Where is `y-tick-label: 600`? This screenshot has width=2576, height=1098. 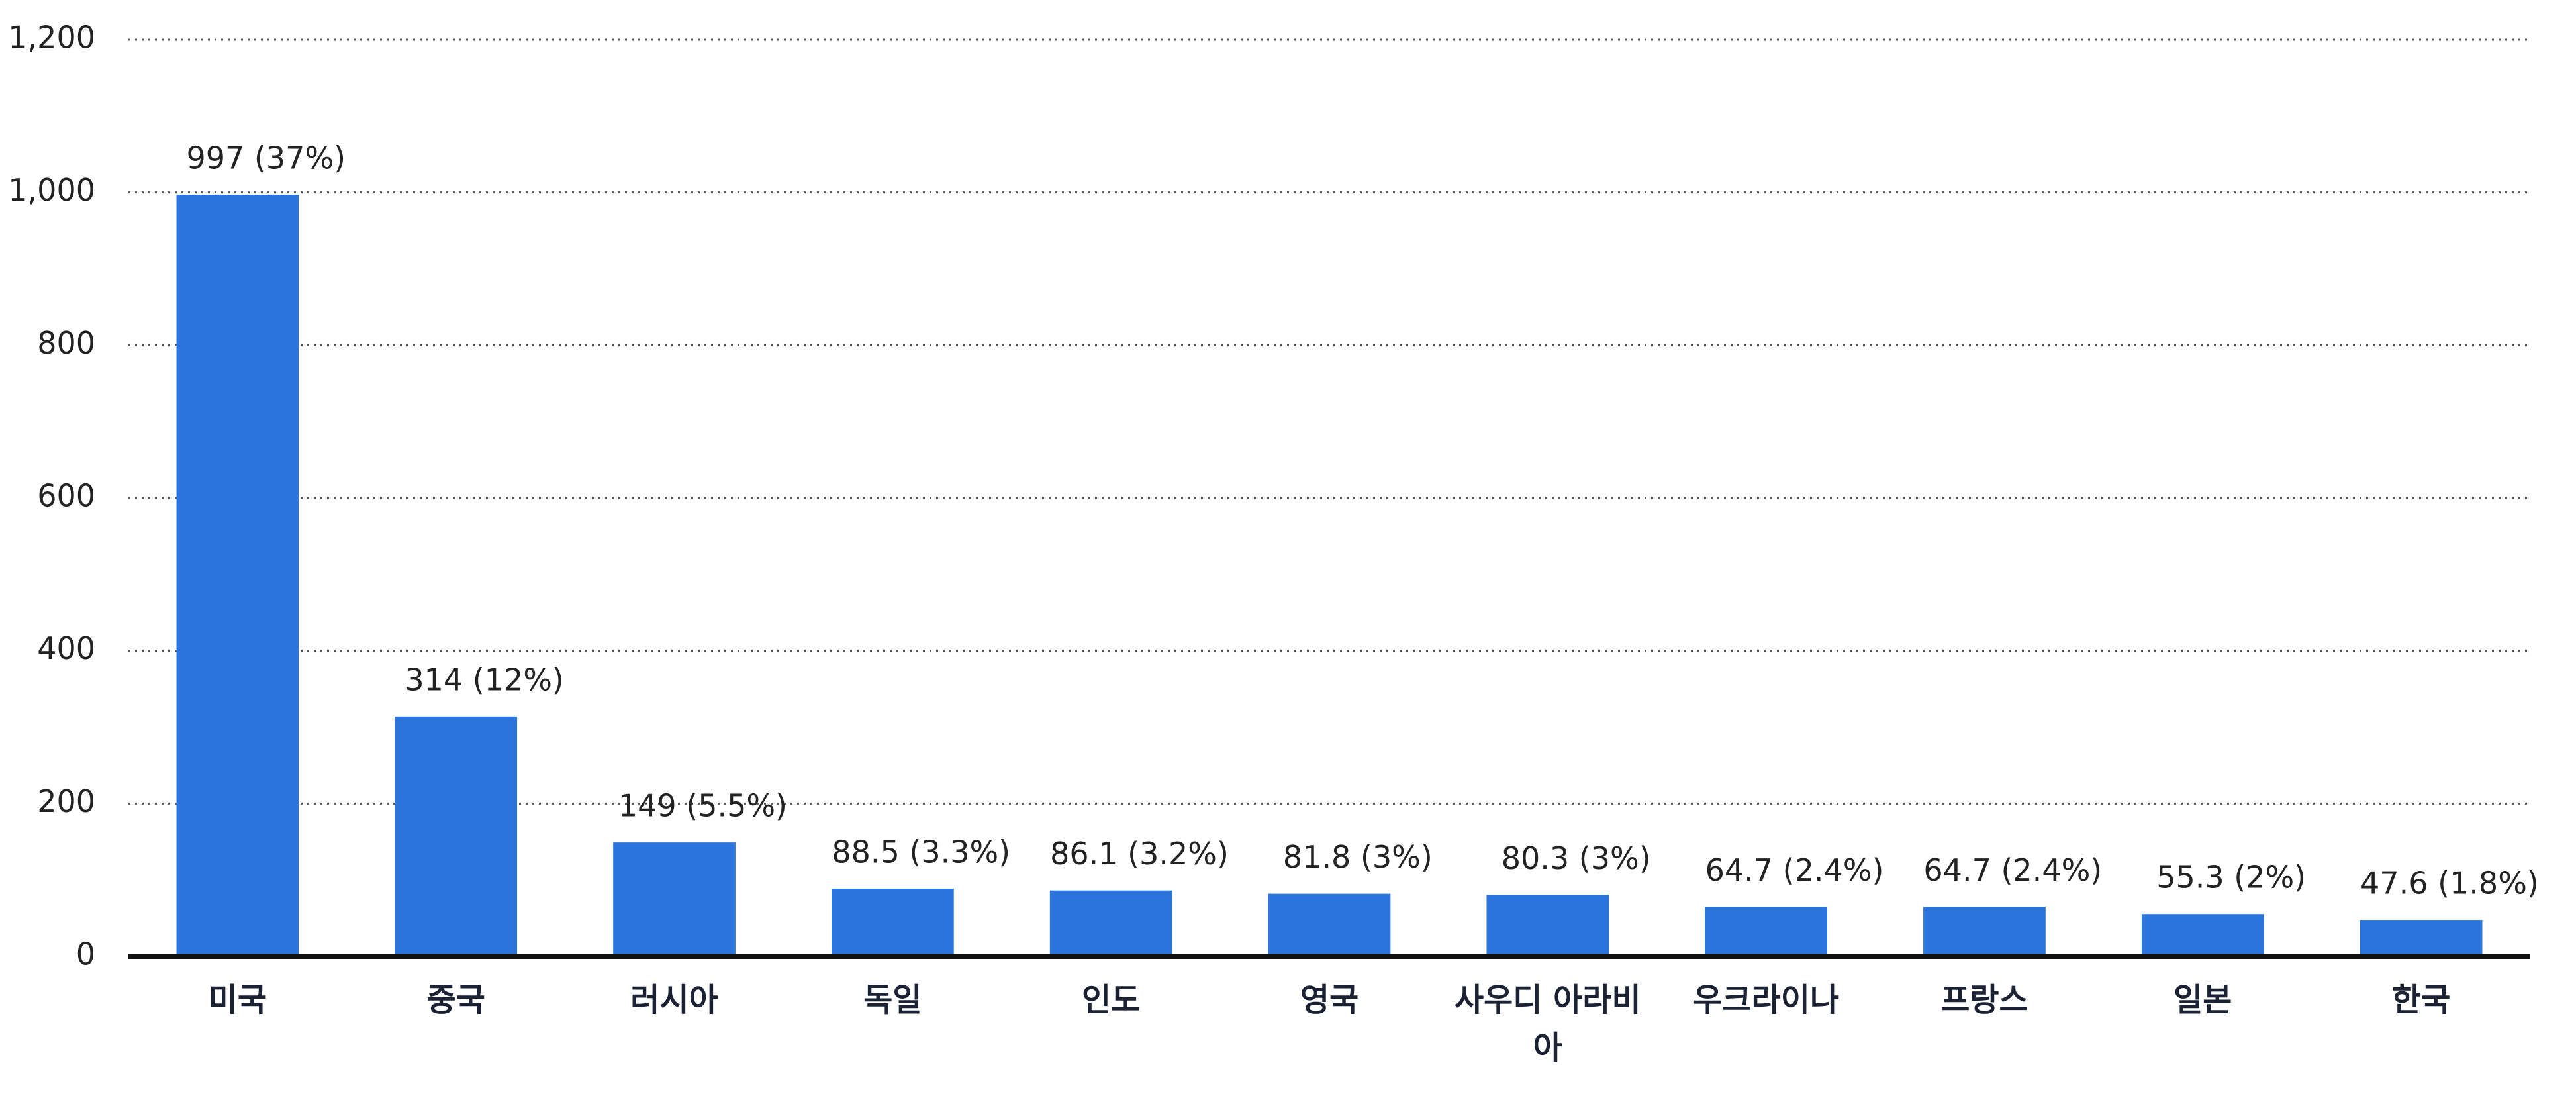
y-tick-label: 600 is located at coordinates (66, 496).